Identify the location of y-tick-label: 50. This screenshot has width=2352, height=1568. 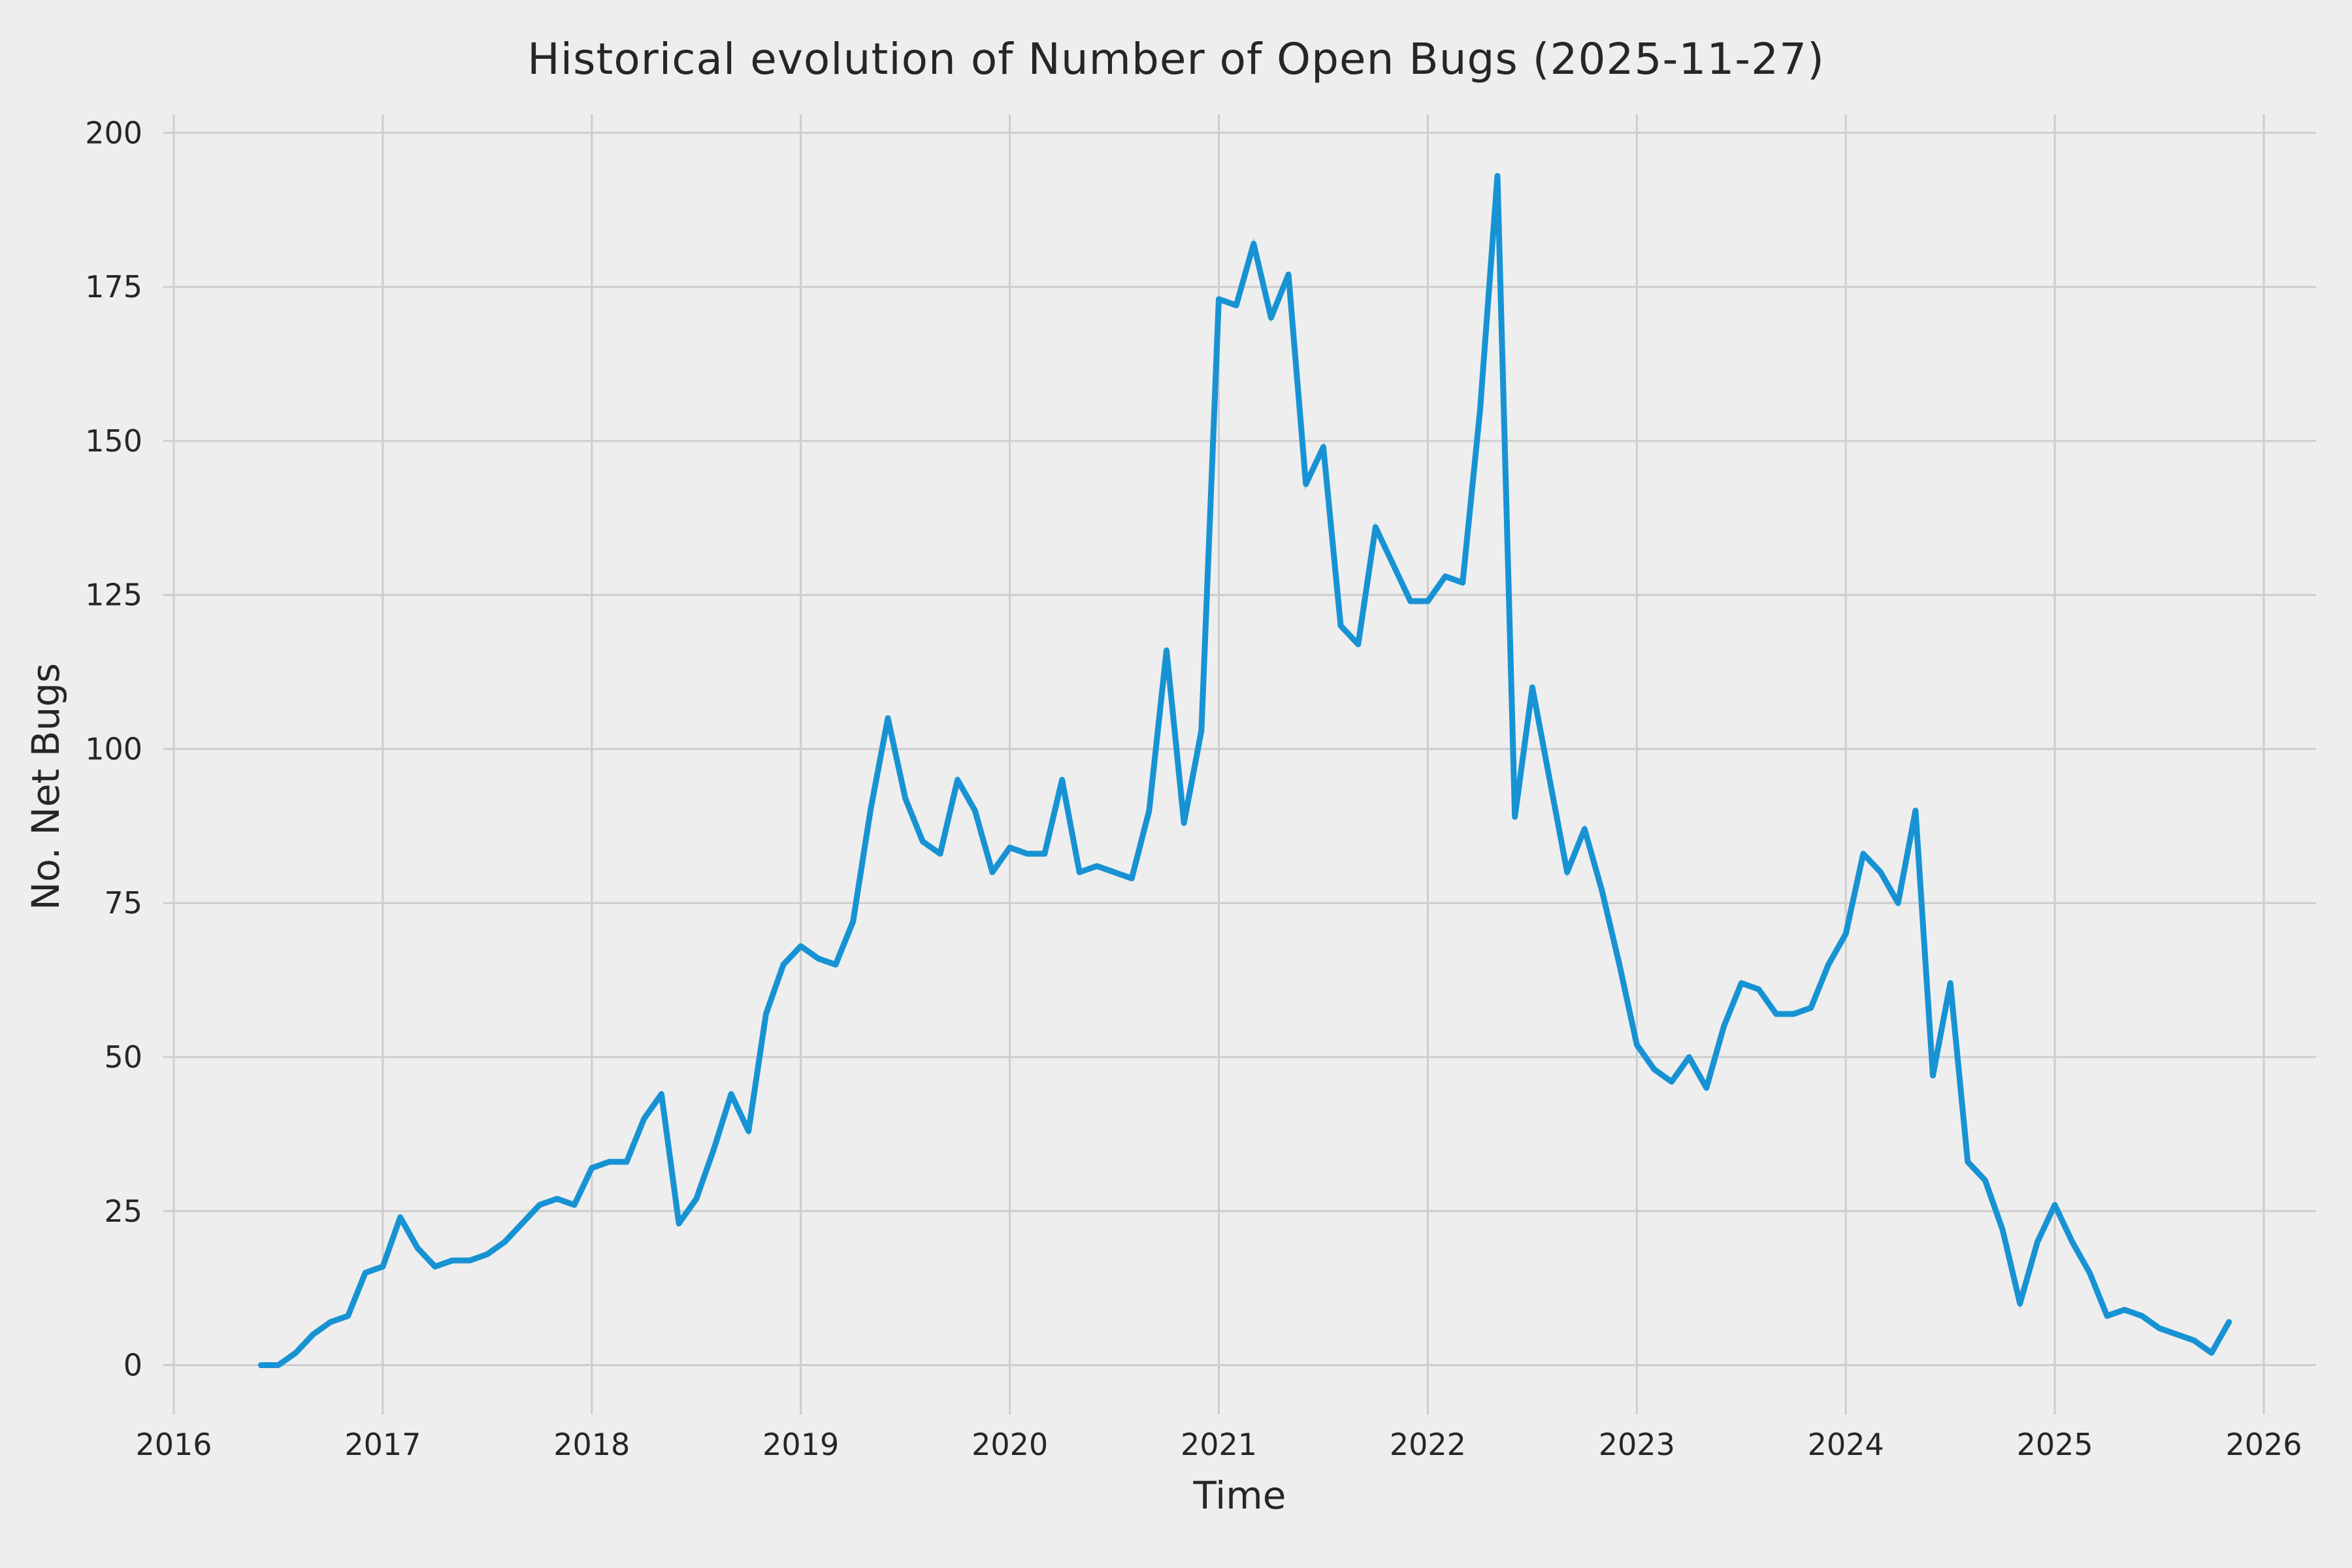
(123, 1057).